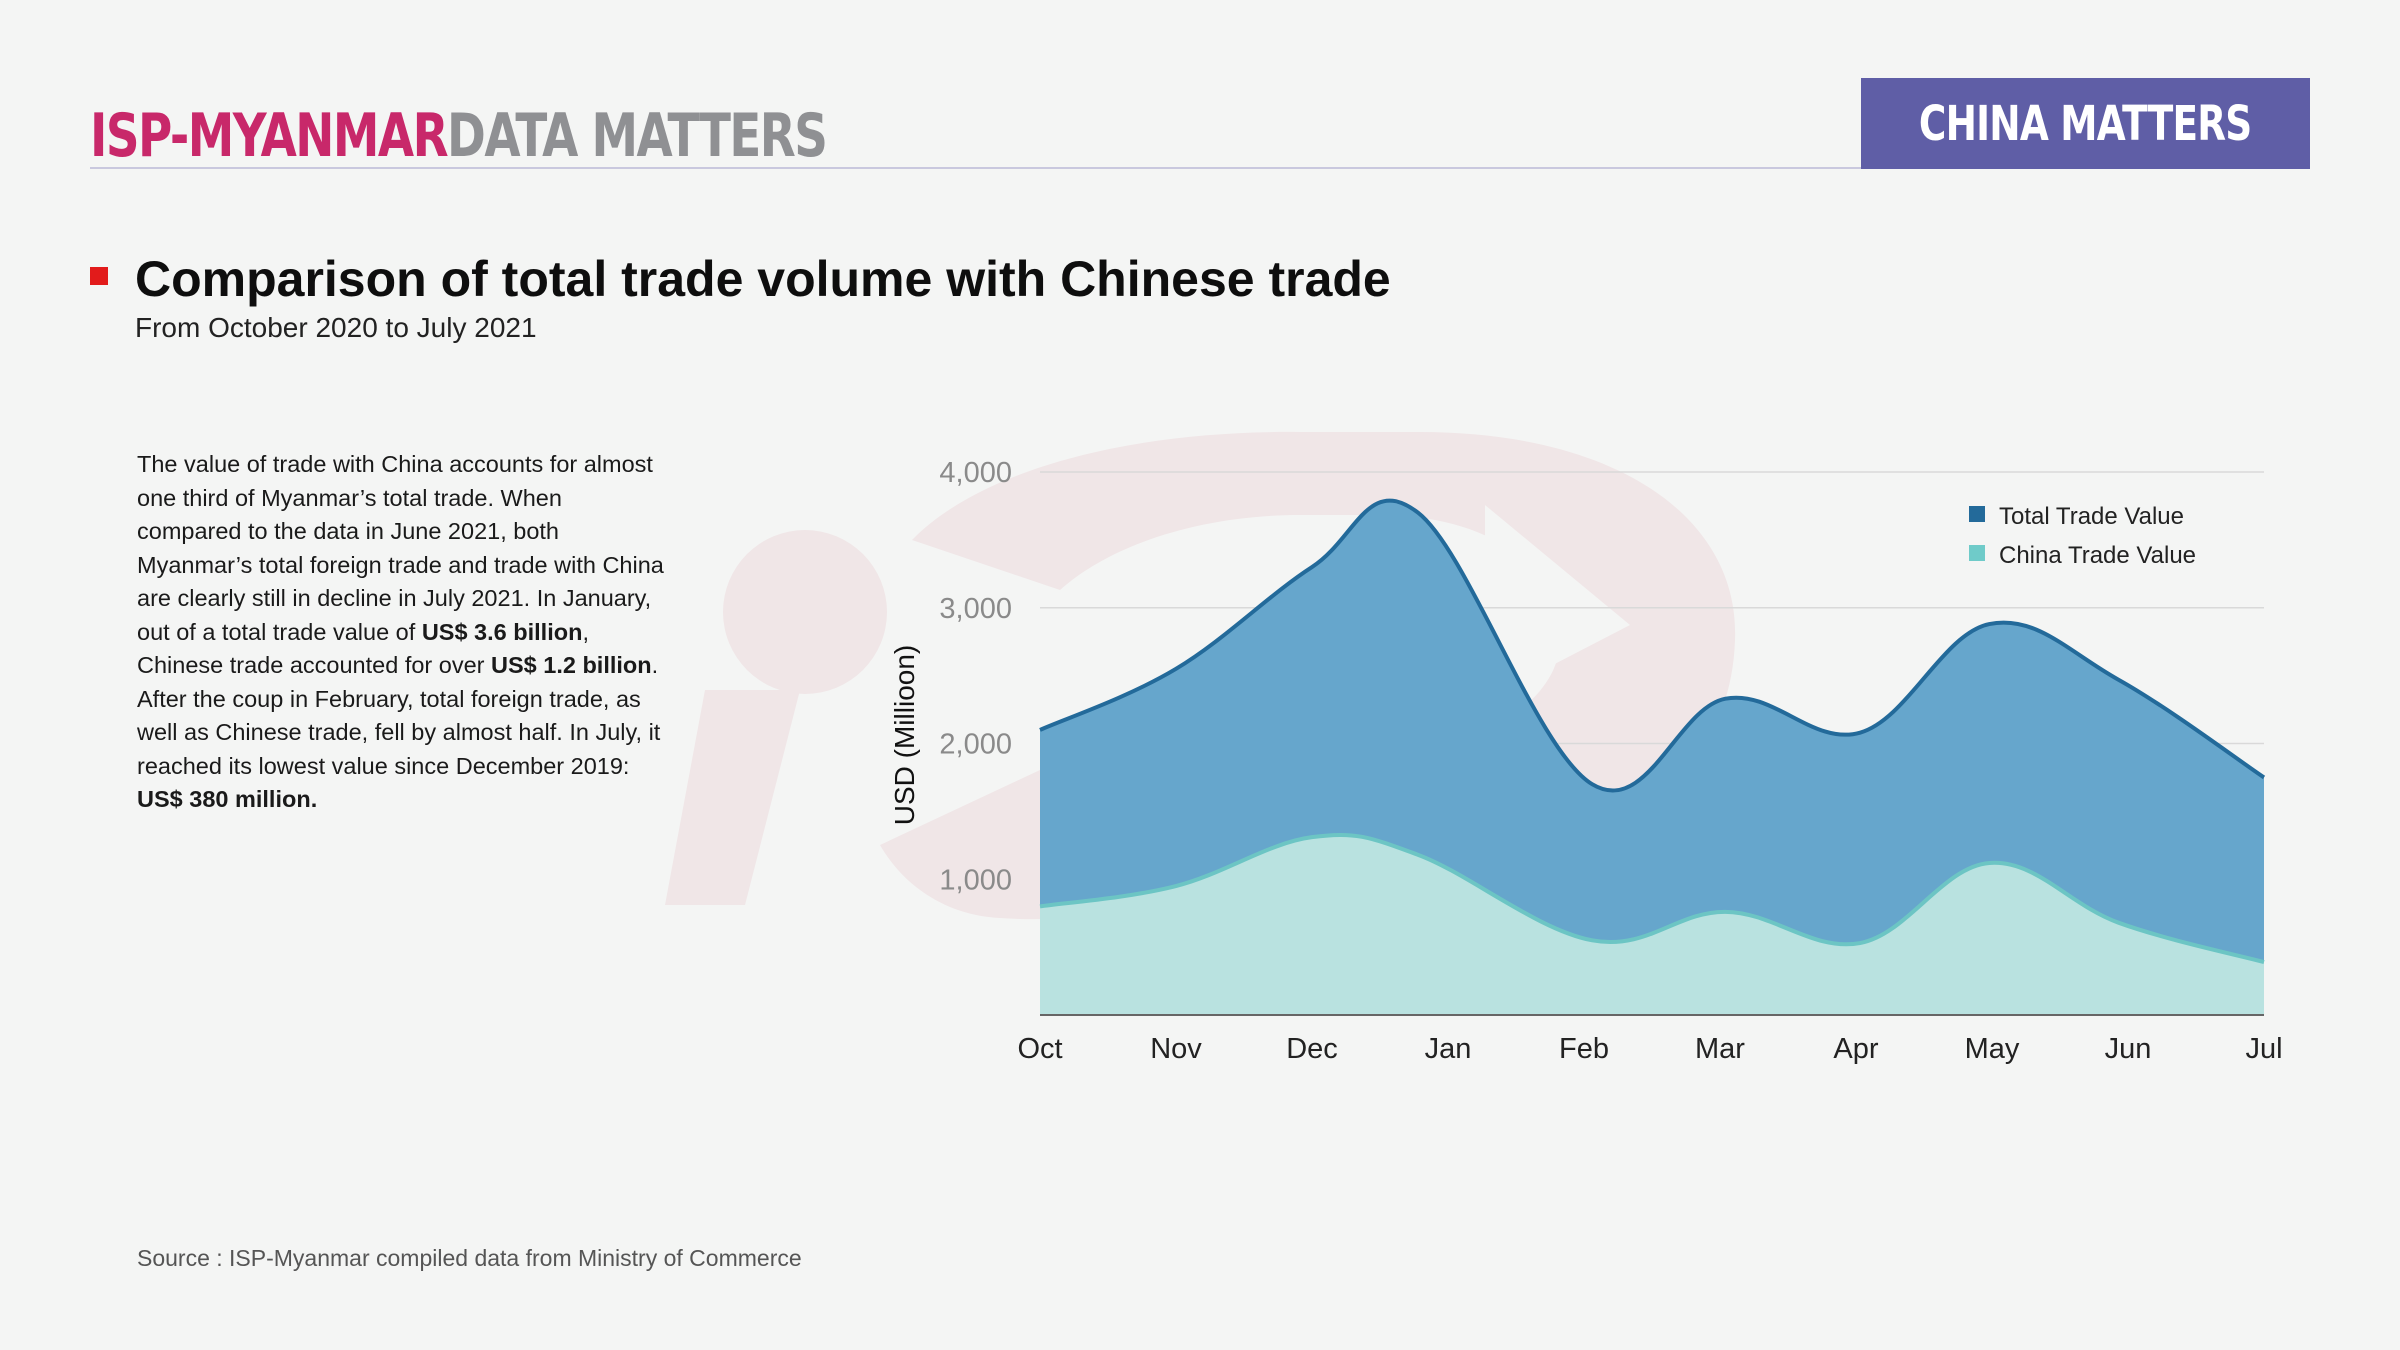 This screenshot has height=1350, width=2400. Describe the element at coordinates (2097, 555) in the screenshot. I see `legend-label-china: China Trade Value` at that location.